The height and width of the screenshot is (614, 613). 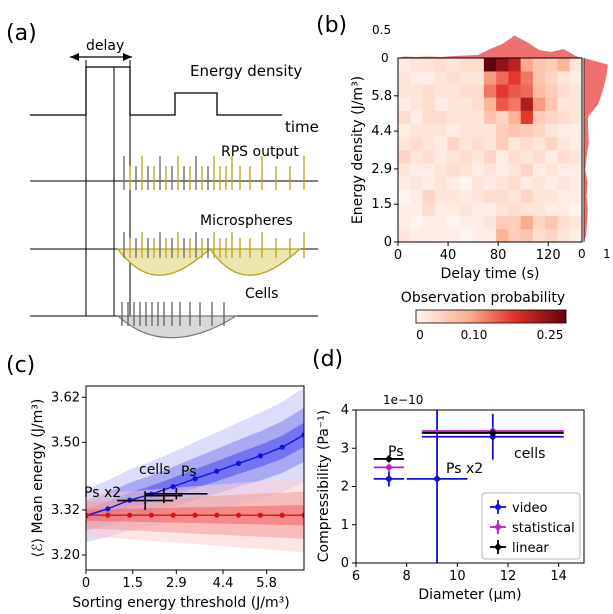 What do you see at coordinates (483, 298) in the screenshot?
I see `colorbar-label: Observation probability` at bounding box center [483, 298].